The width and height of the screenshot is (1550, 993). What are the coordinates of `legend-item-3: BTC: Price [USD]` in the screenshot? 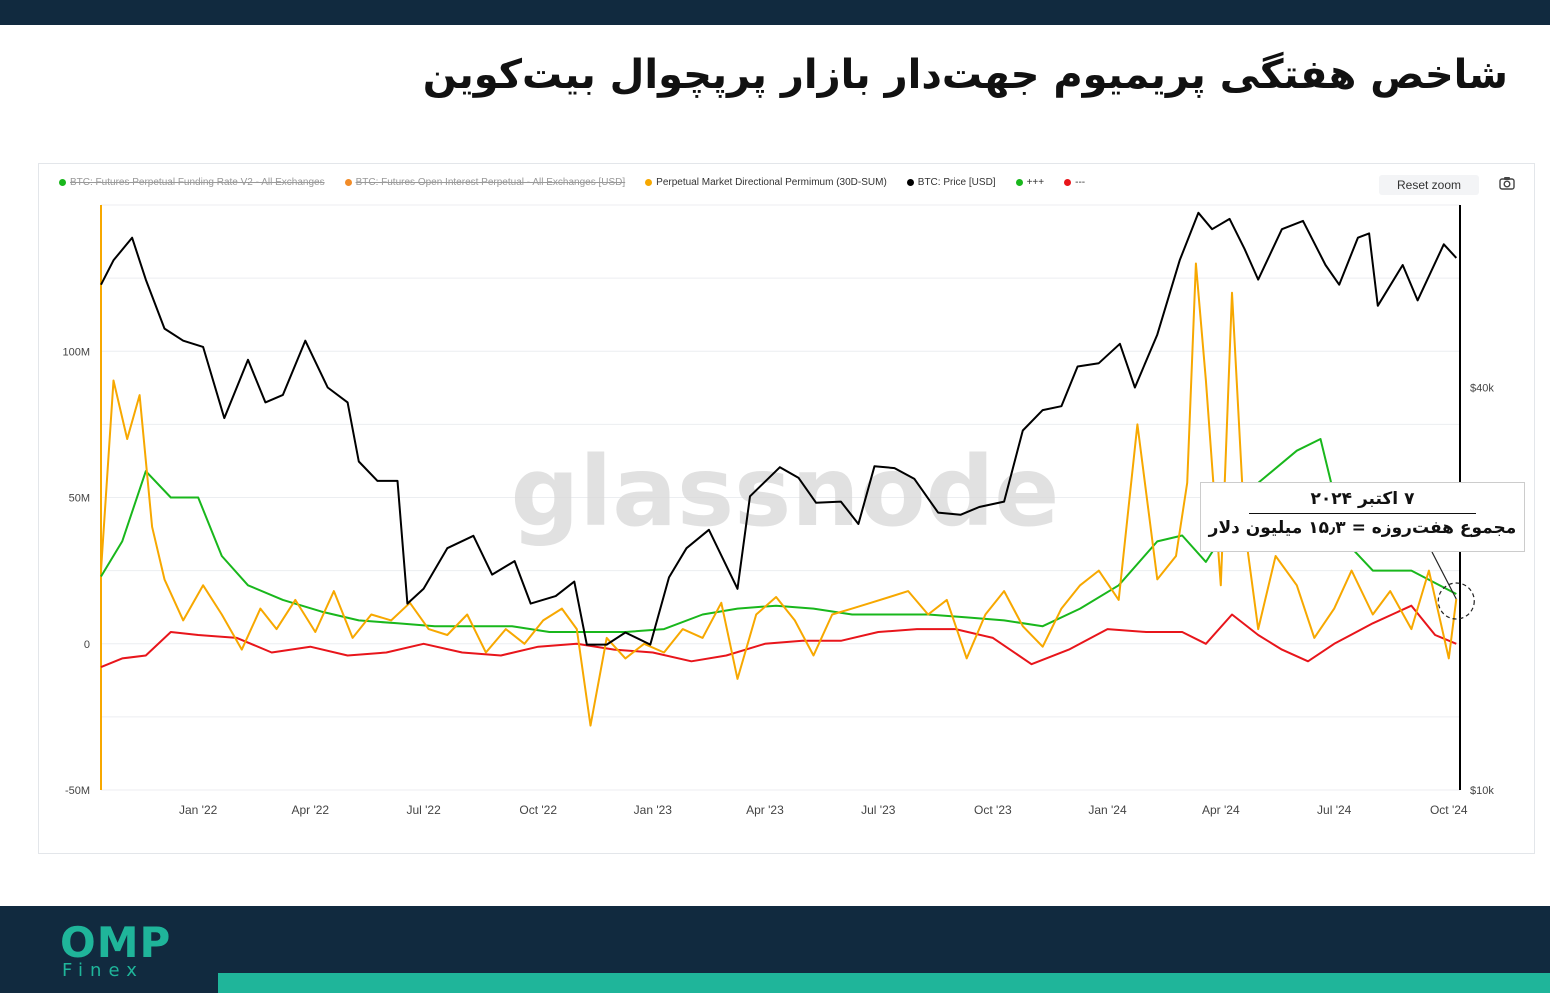 It's located at (951, 182).